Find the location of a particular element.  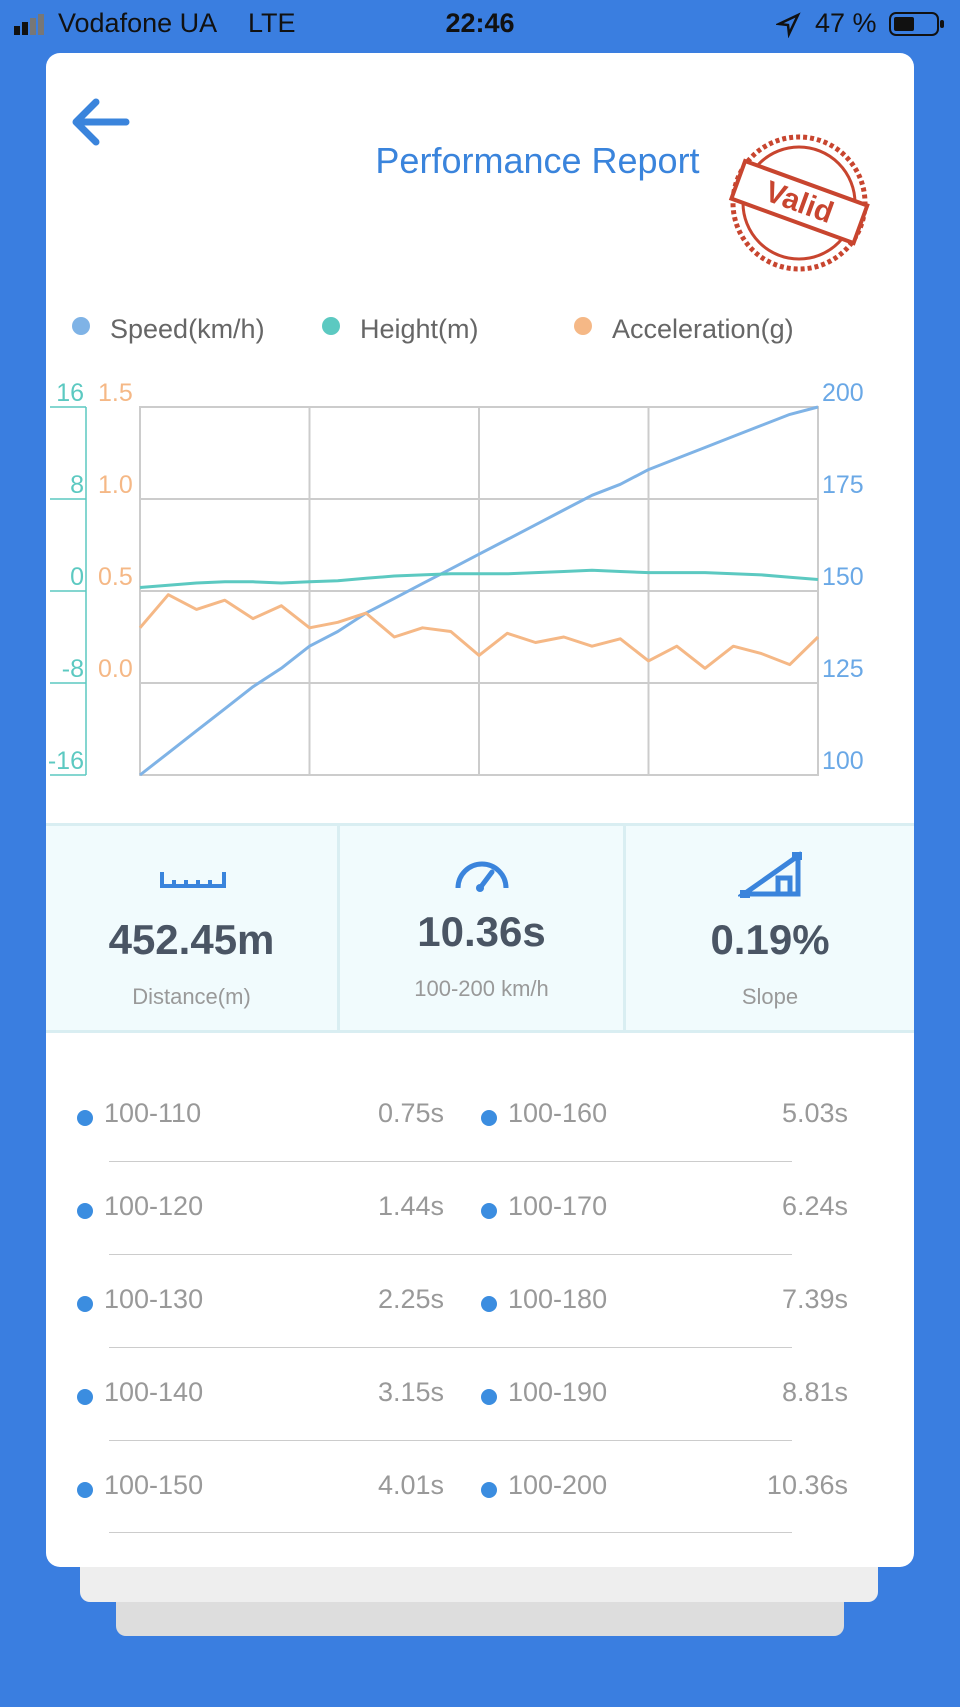

page-title: Performance Report is located at coordinates (537, 160).